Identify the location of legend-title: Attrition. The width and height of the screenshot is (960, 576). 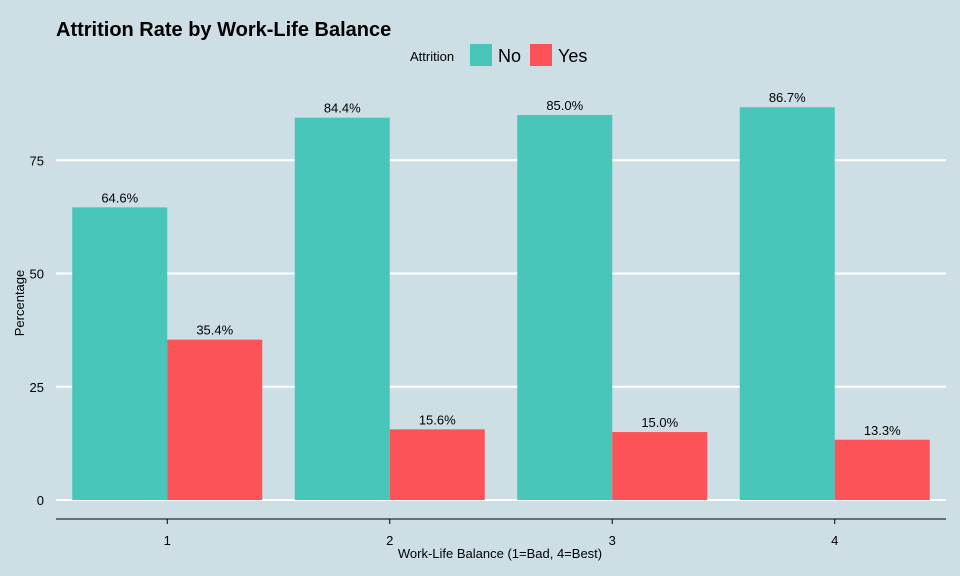
(432, 56).